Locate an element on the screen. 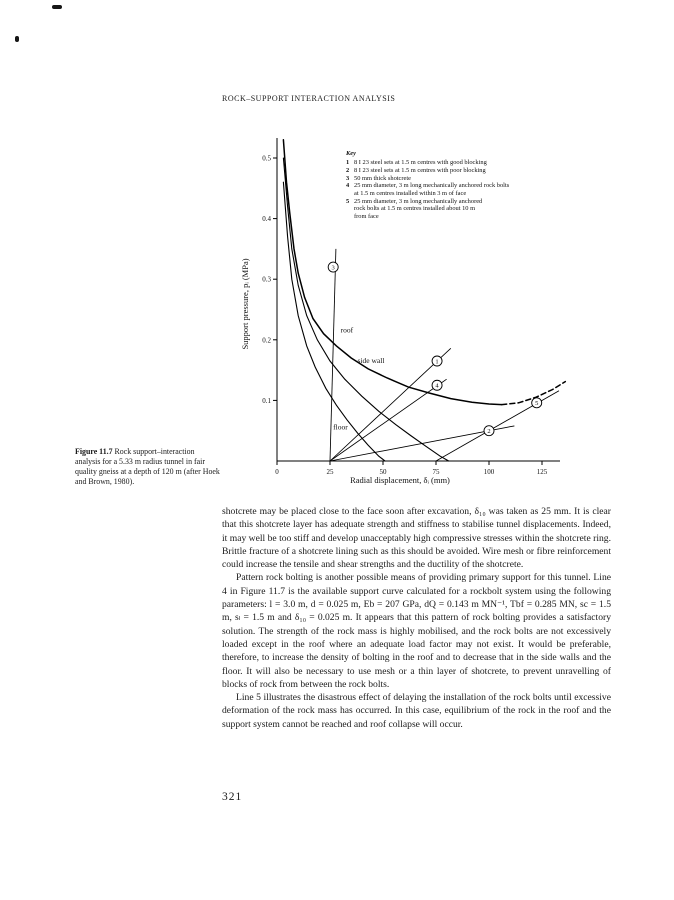  x-tick-label: 0 is located at coordinates (277, 472).